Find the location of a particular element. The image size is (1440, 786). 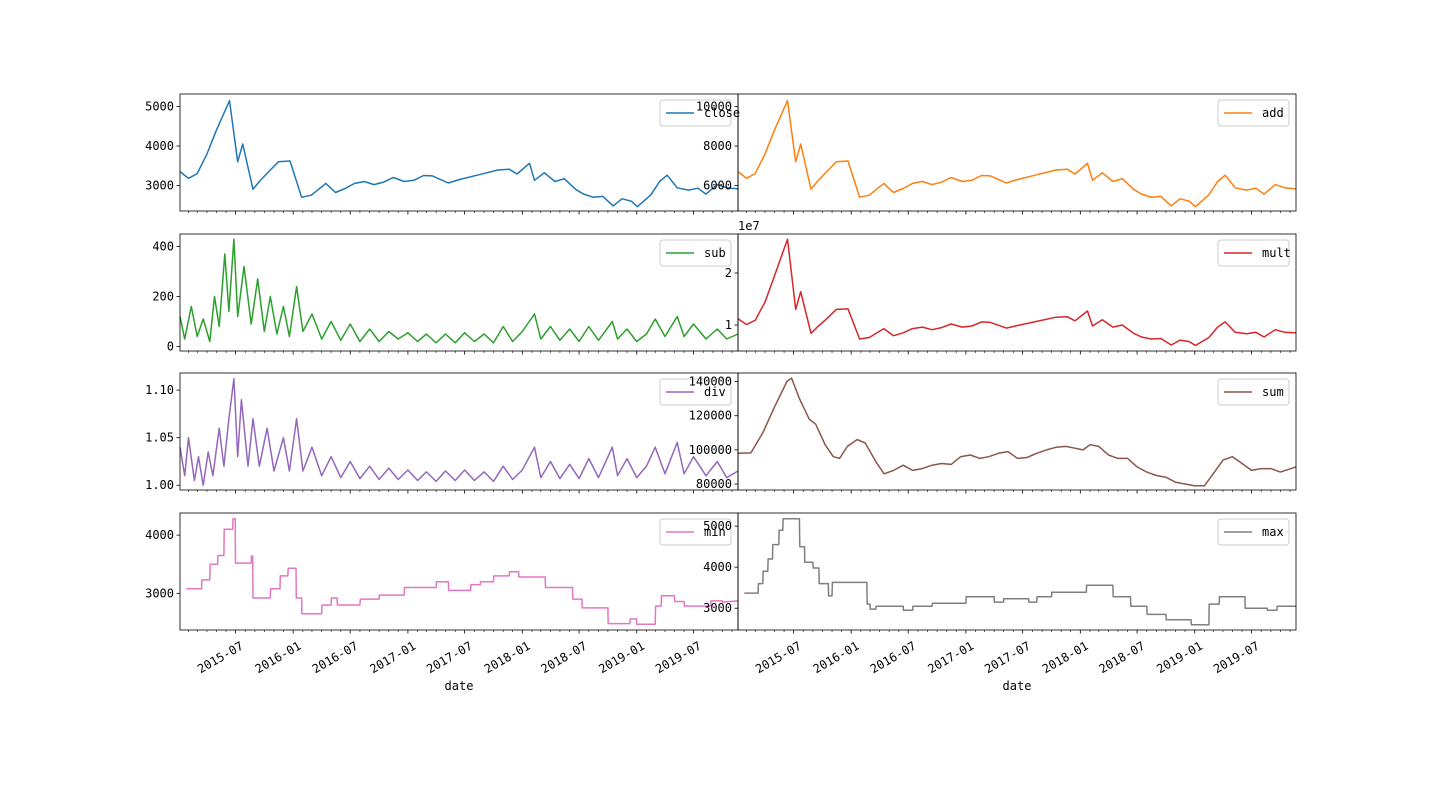

y-tick-label-sub: 200 is located at coordinates (163, 297).